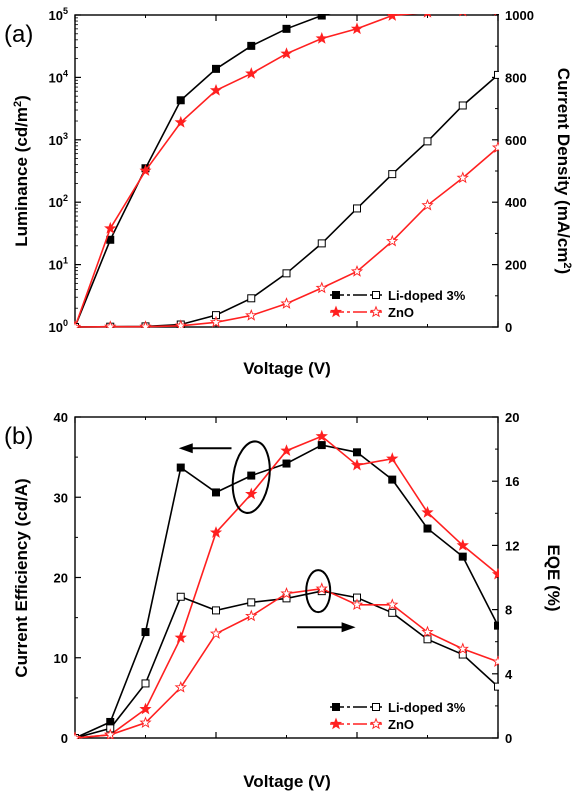 Image resolution: width=573 pixels, height=795 pixels. Describe the element at coordinates (61, 497) in the screenshot. I see `panel-b-left-tick-label: 30` at that location.